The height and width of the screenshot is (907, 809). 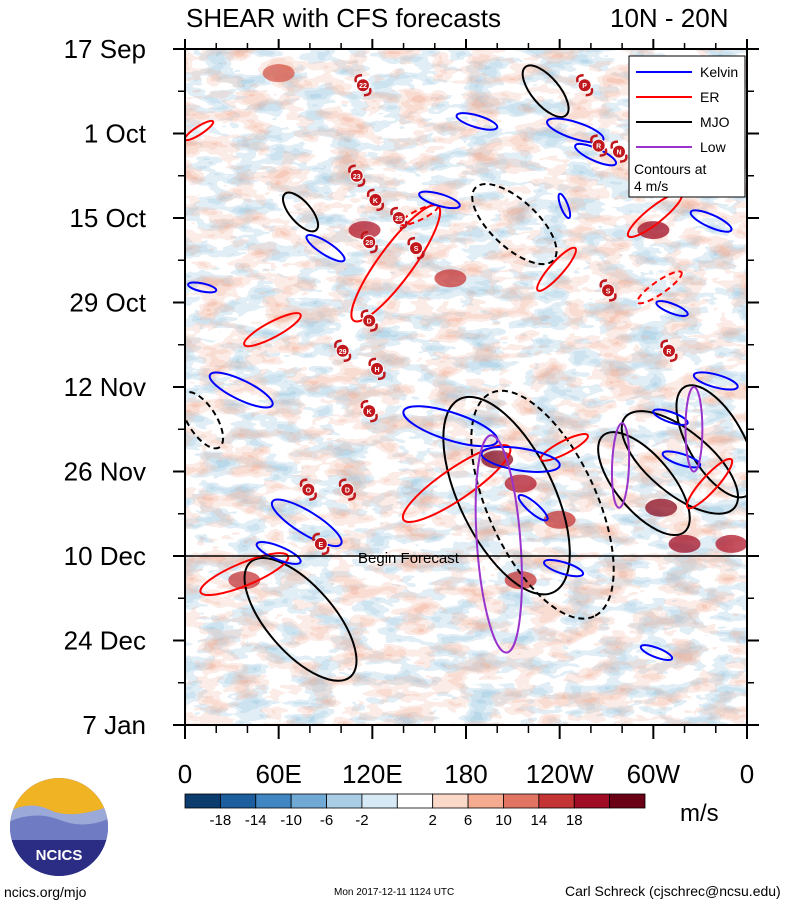 What do you see at coordinates (715, 122) in the screenshot?
I see `legend-label: MJO` at bounding box center [715, 122].